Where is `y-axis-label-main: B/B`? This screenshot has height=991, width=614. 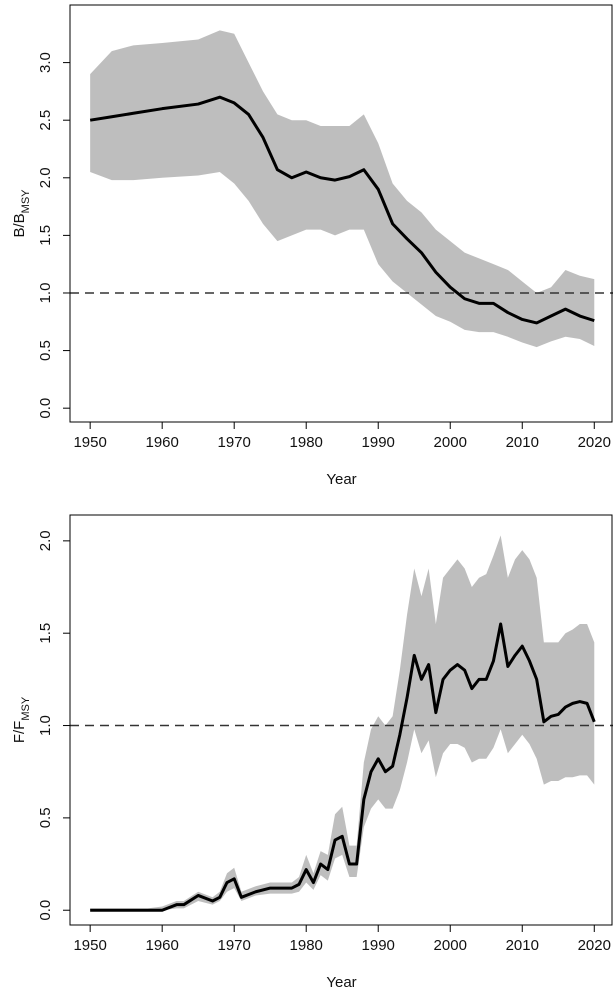
y-axis-label-main: B/B is located at coordinates (19, 225).